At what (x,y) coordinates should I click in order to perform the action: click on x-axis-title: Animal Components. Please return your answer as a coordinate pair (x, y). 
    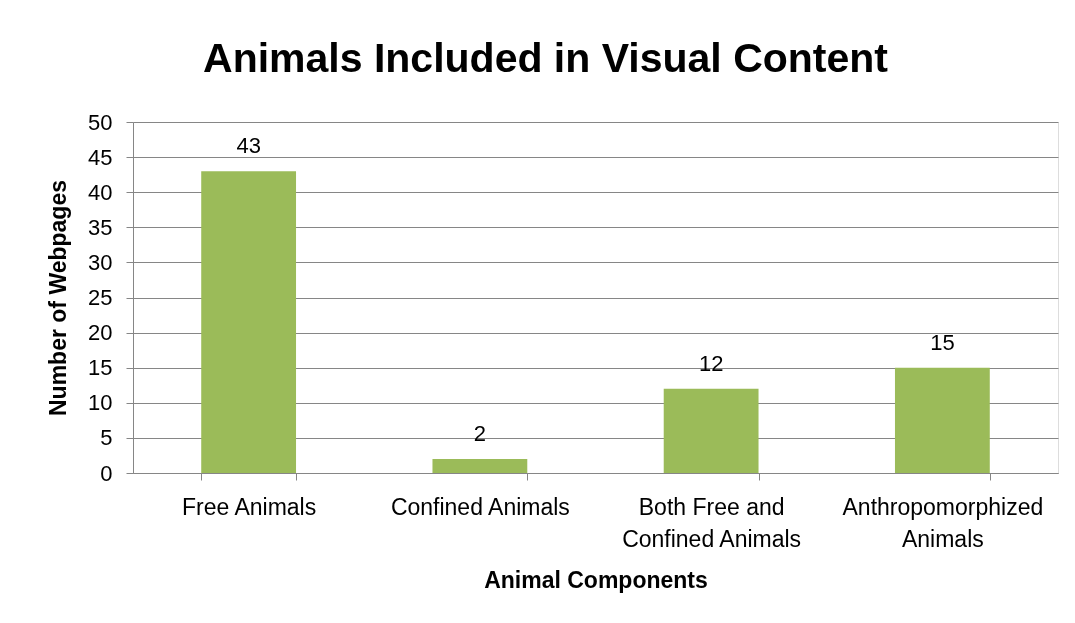
    Looking at the image, I should click on (596, 579).